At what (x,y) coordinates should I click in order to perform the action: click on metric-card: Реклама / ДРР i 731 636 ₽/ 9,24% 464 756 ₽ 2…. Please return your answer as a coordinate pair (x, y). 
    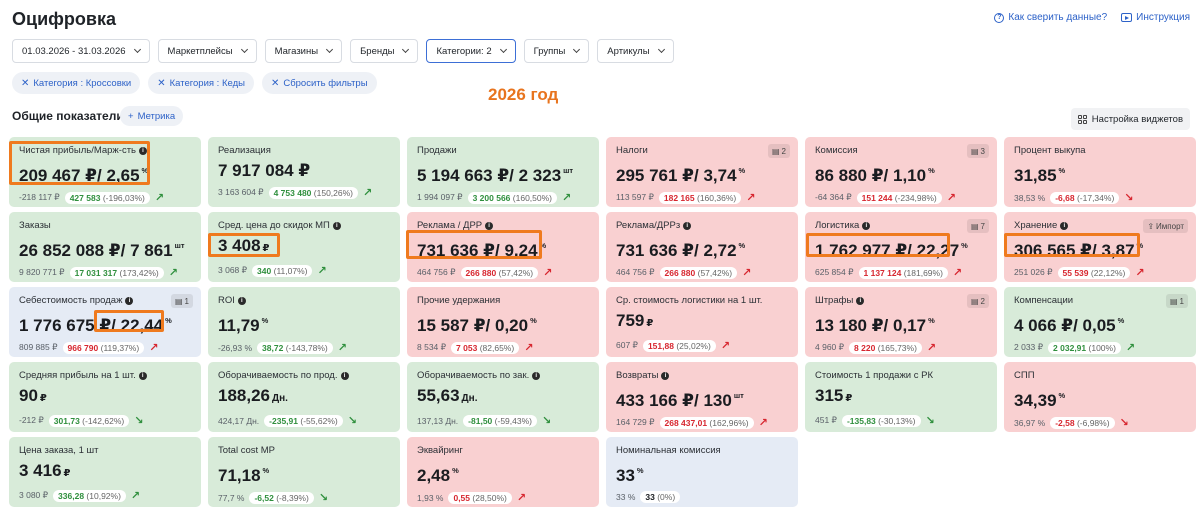
    Looking at the image, I should click on (503, 247).